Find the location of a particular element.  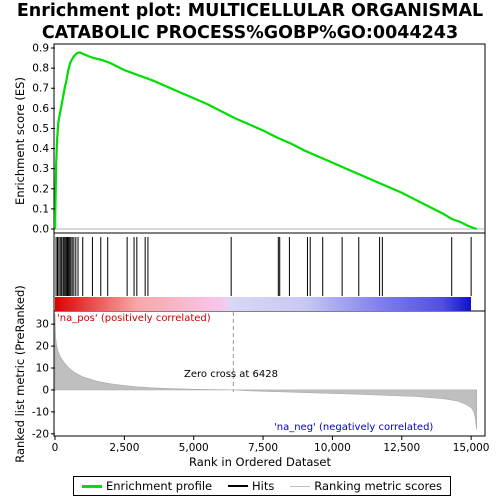

metric-y-tick-label: 20 is located at coordinates (42, 347).